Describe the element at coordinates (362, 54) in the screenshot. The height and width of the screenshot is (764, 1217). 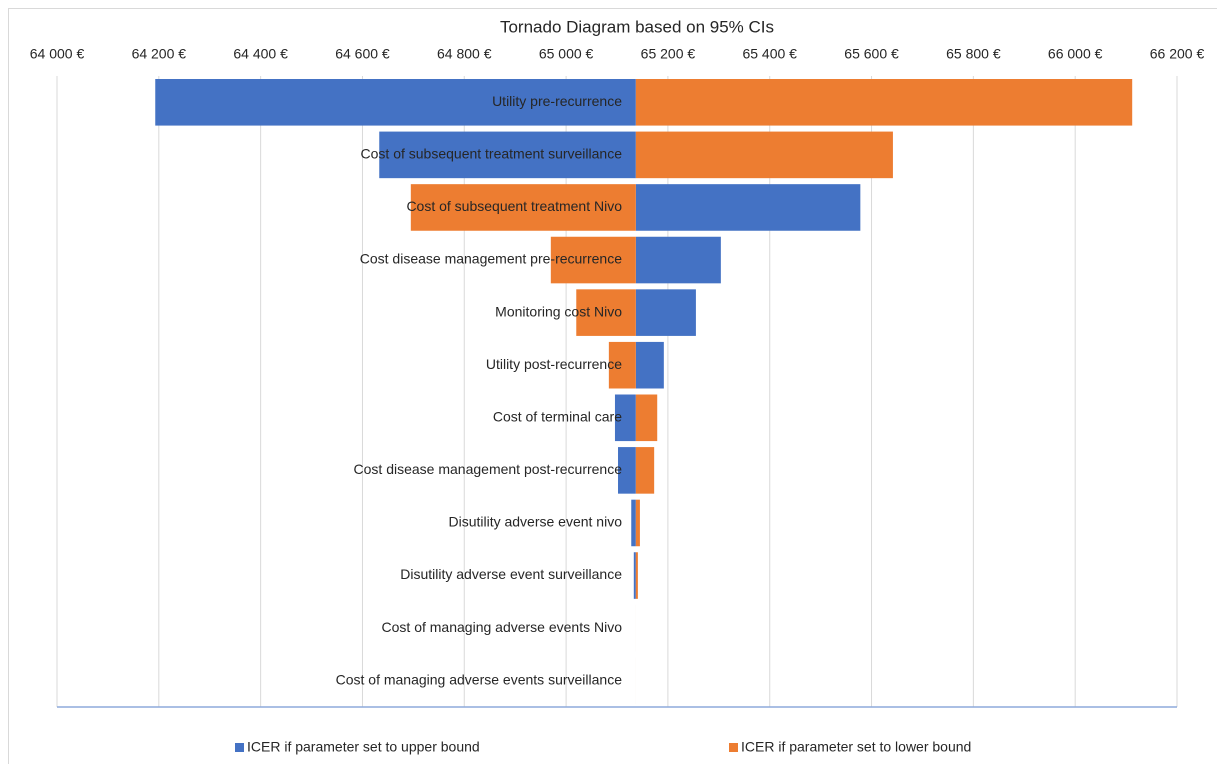
I see `x-tick-label: 64 600 €` at that location.